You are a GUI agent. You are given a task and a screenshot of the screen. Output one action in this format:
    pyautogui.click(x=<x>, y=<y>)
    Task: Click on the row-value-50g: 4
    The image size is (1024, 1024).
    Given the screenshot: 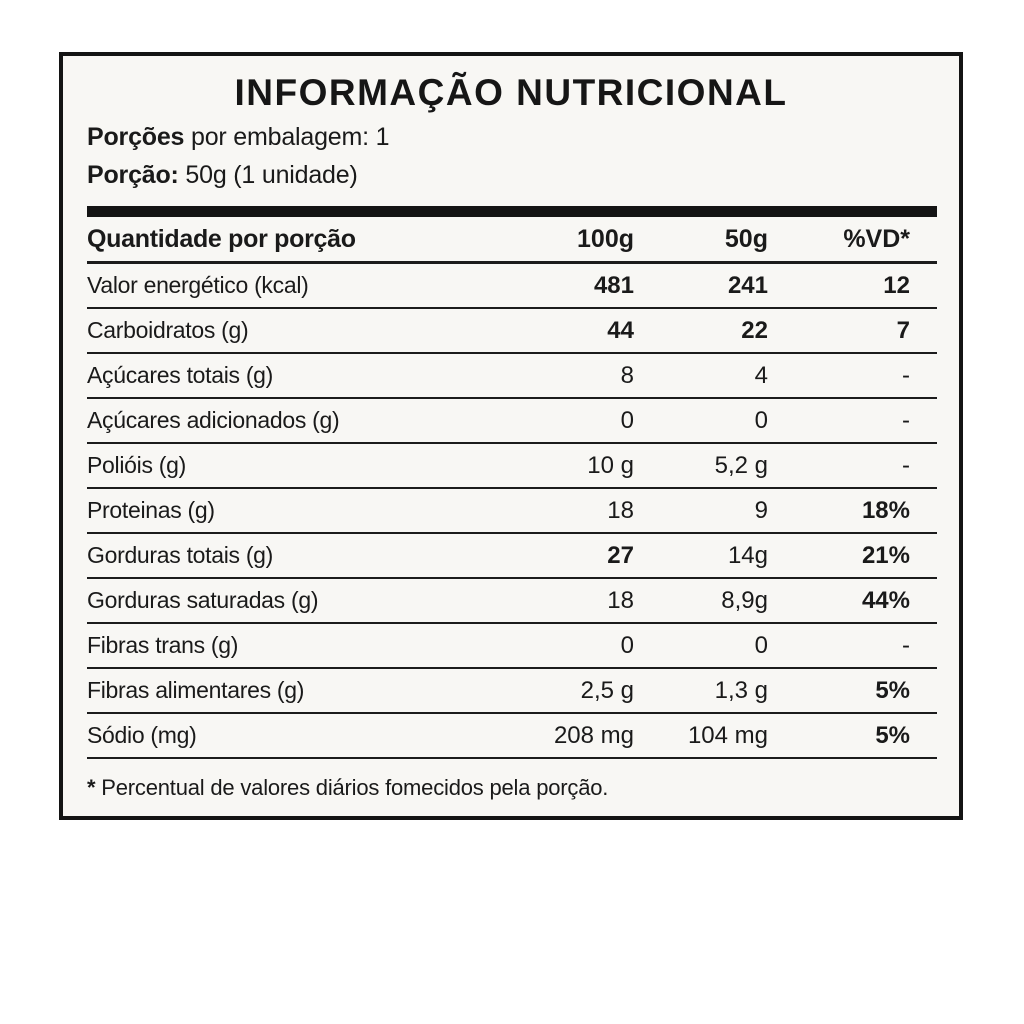 What is the action you would take?
    pyautogui.click(x=761, y=375)
    